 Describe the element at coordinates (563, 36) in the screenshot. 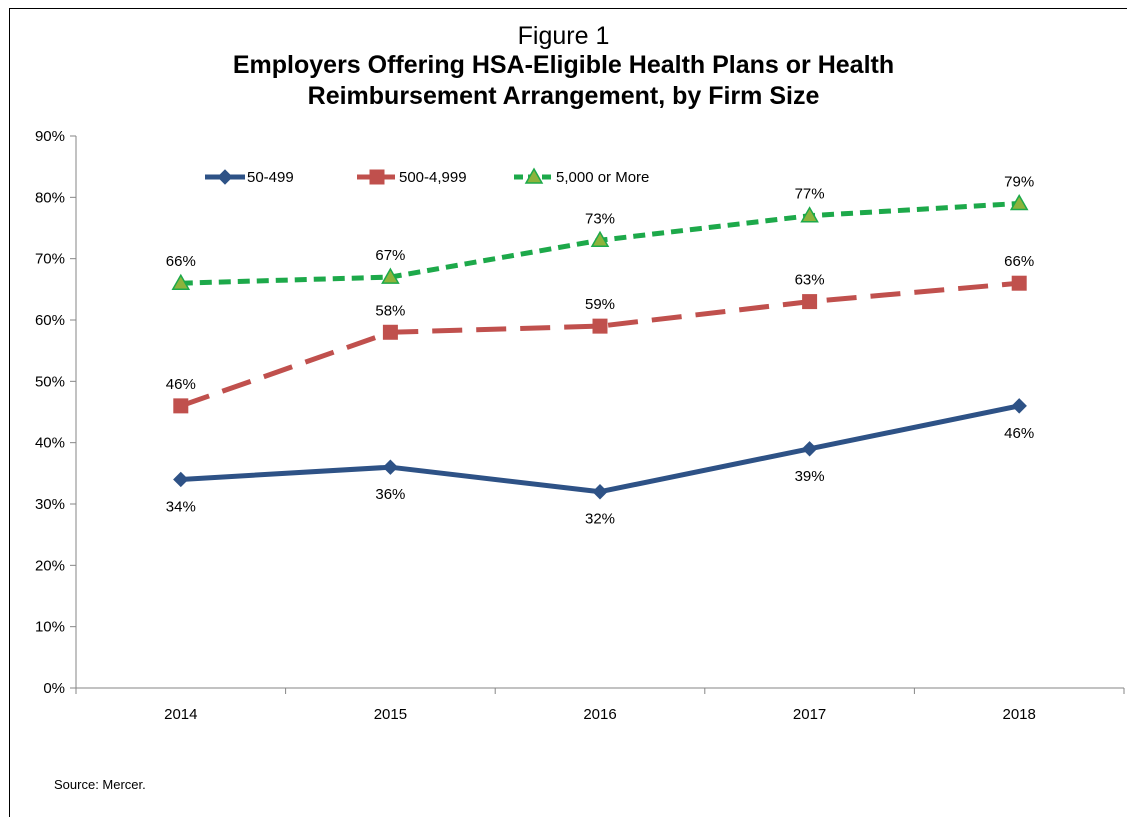

I see `figure-label: Figure 1` at that location.